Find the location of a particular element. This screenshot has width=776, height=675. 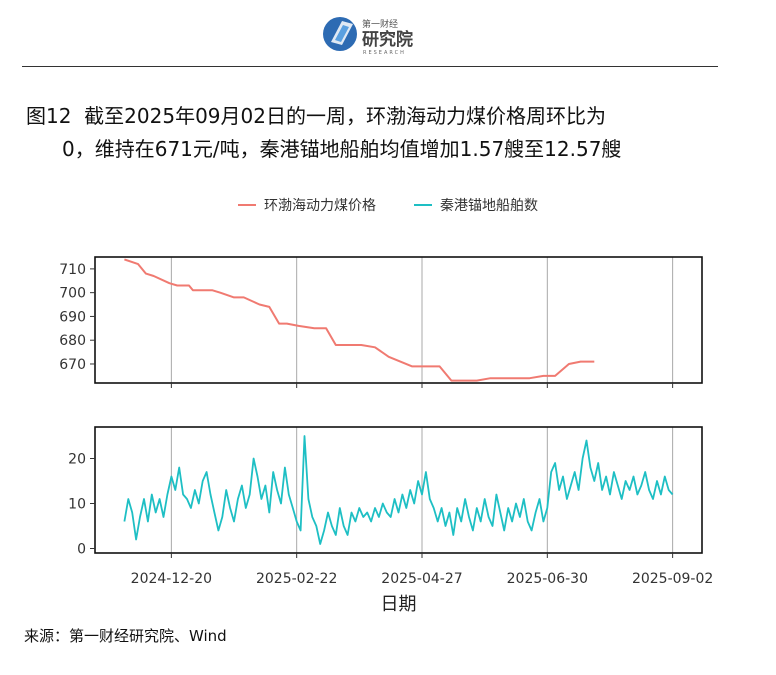

legend-label-0: 环渤海动力煤价格 is located at coordinates (320, 206).